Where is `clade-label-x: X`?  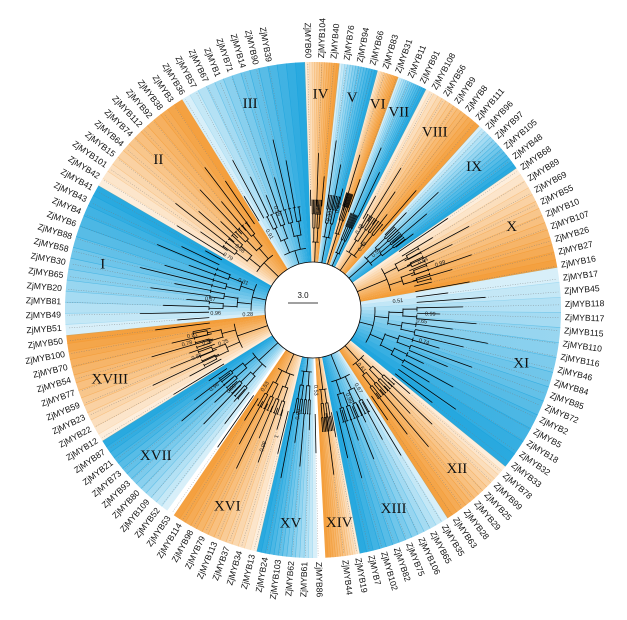 clade-label-x: X is located at coordinates (511, 227).